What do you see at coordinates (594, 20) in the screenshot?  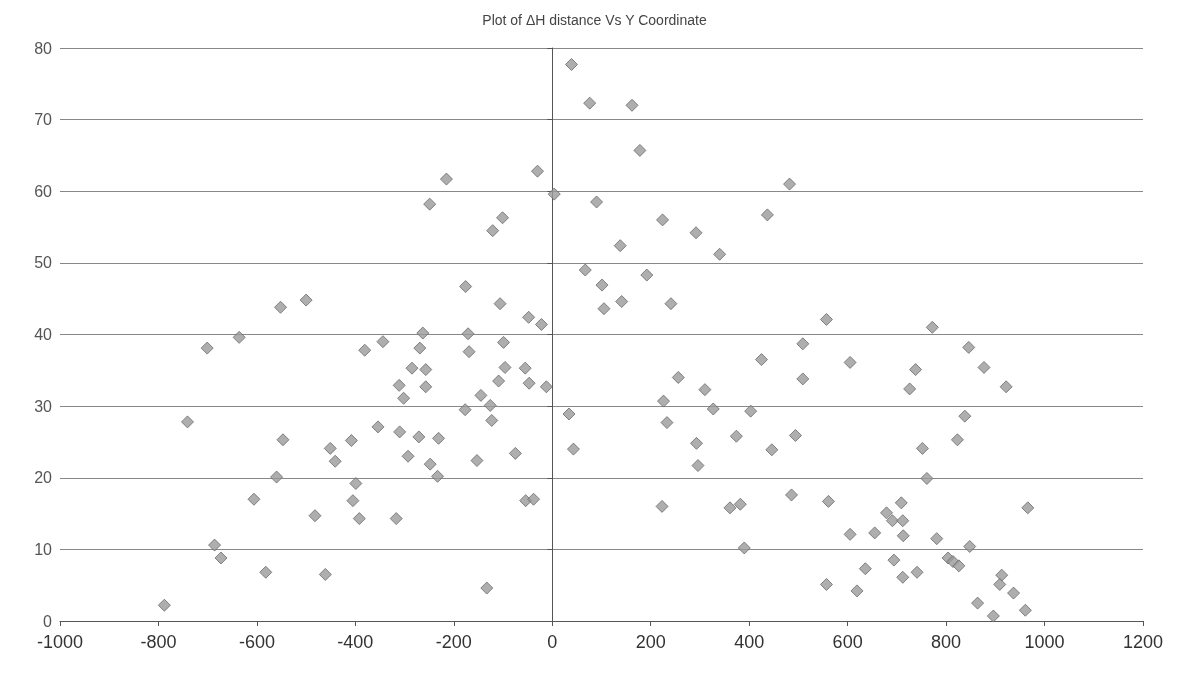 I see `chart-title: Plot of ΔH distance Vs Y Coordinate` at bounding box center [594, 20].